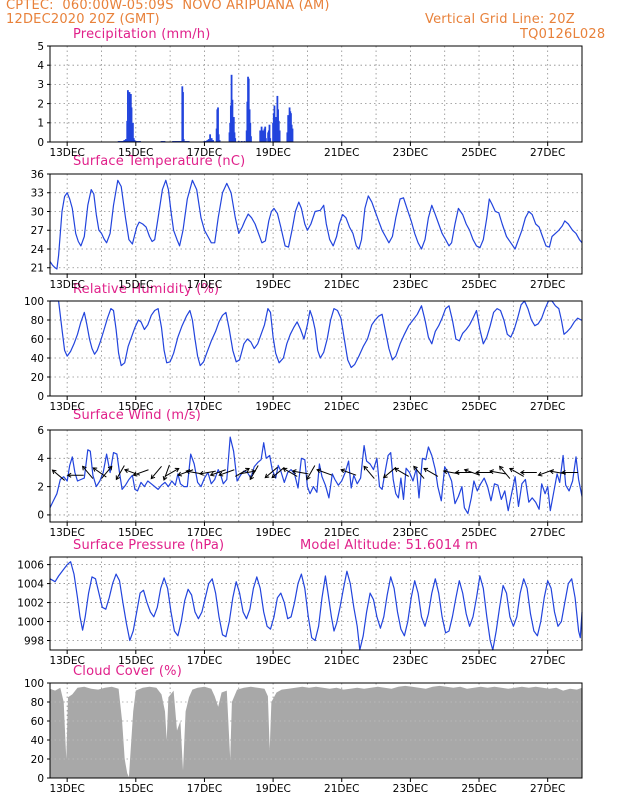 The height and width of the screenshot is (800, 618). Describe the element at coordinates (34, 684) in the screenshot. I see `cloud-cover-y-tick-label: 100` at that location.